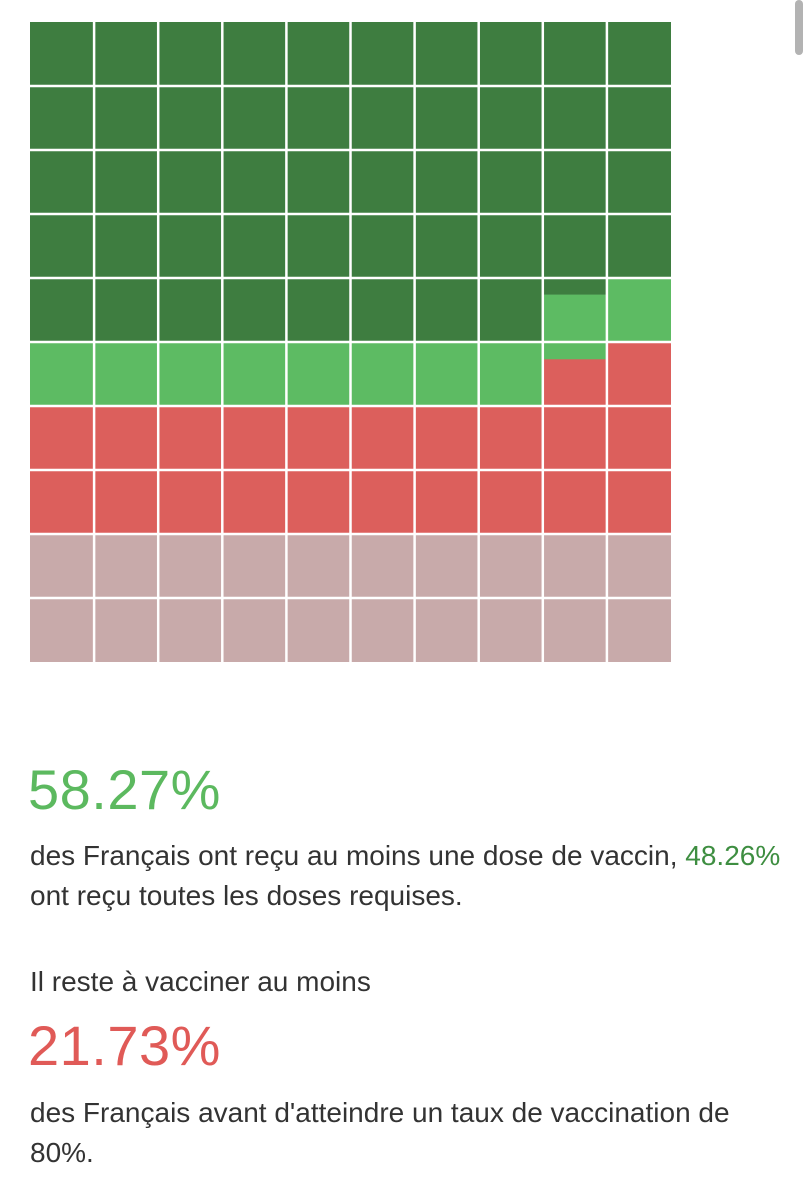 The width and height of the screenshot is (803, 1200). What do you see at coordinates (200, 981) in the screenshot?
I see `remaining-intro: Il reste à vacciner au moins` at bounding box center [200, 981].